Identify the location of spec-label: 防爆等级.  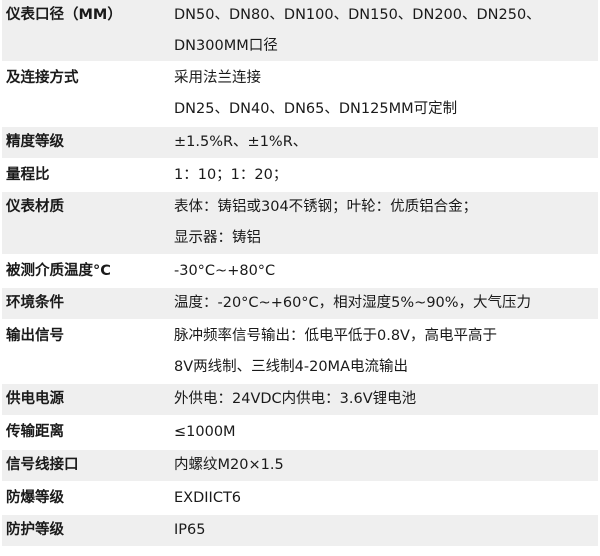
(87, 498).